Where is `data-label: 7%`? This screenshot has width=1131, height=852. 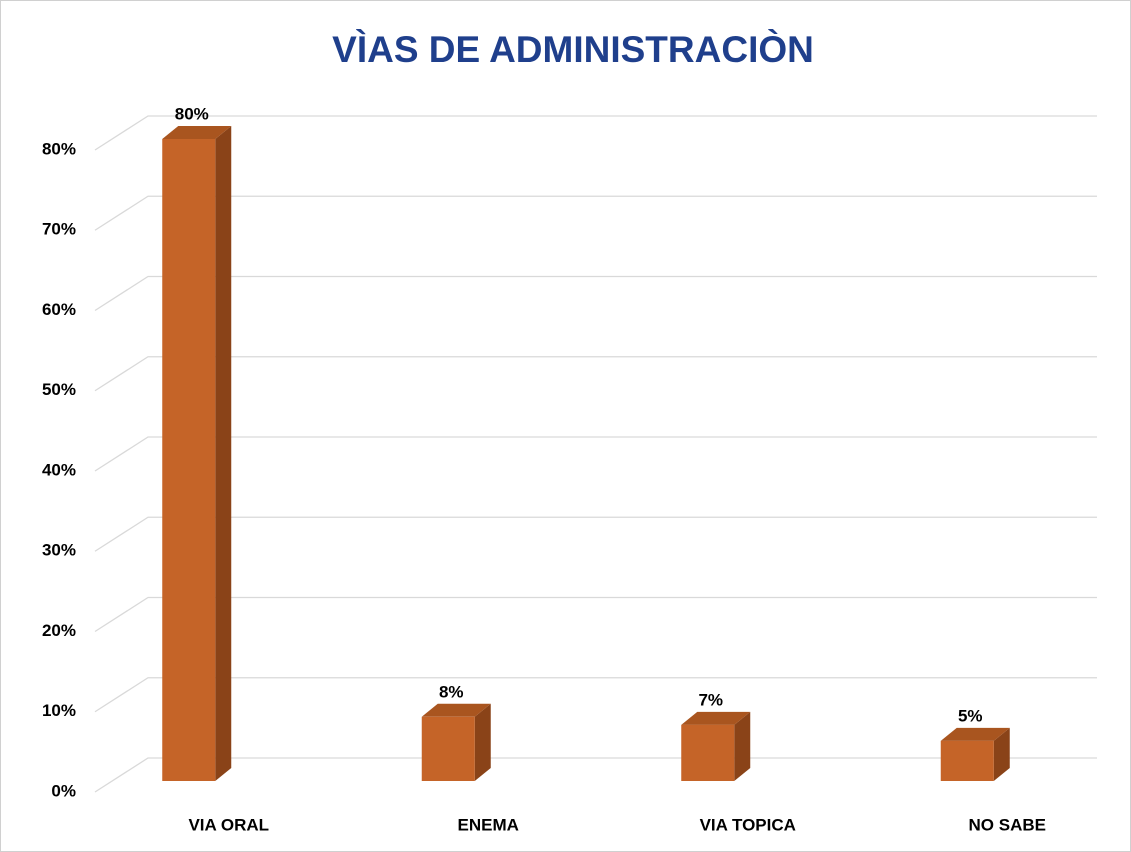 data-label: 7% is located at coordinates (710, 699).